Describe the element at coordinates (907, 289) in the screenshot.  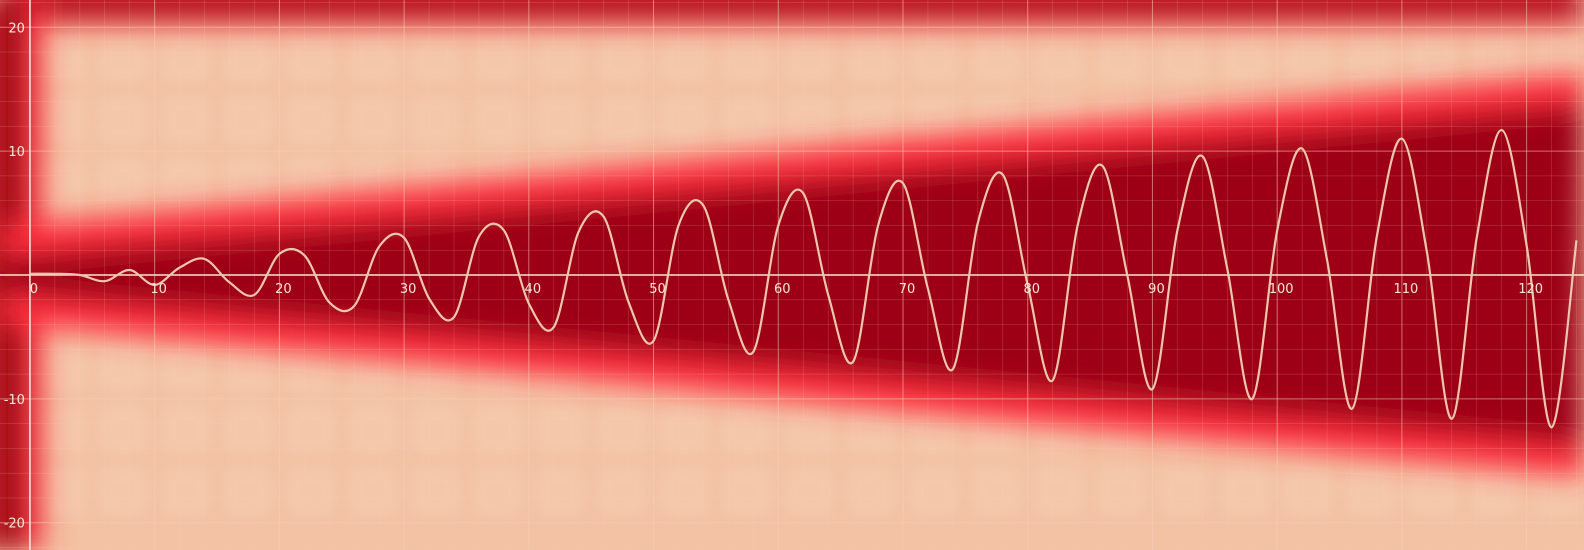
I see `x-tick-label: 70` at that location.